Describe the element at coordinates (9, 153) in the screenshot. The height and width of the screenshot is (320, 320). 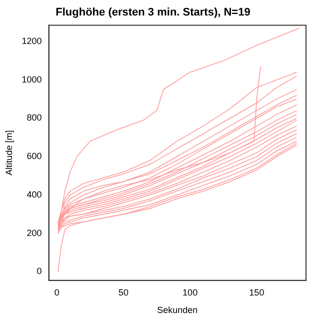
I see `y-axis-title: Altitude [m]` at that location.